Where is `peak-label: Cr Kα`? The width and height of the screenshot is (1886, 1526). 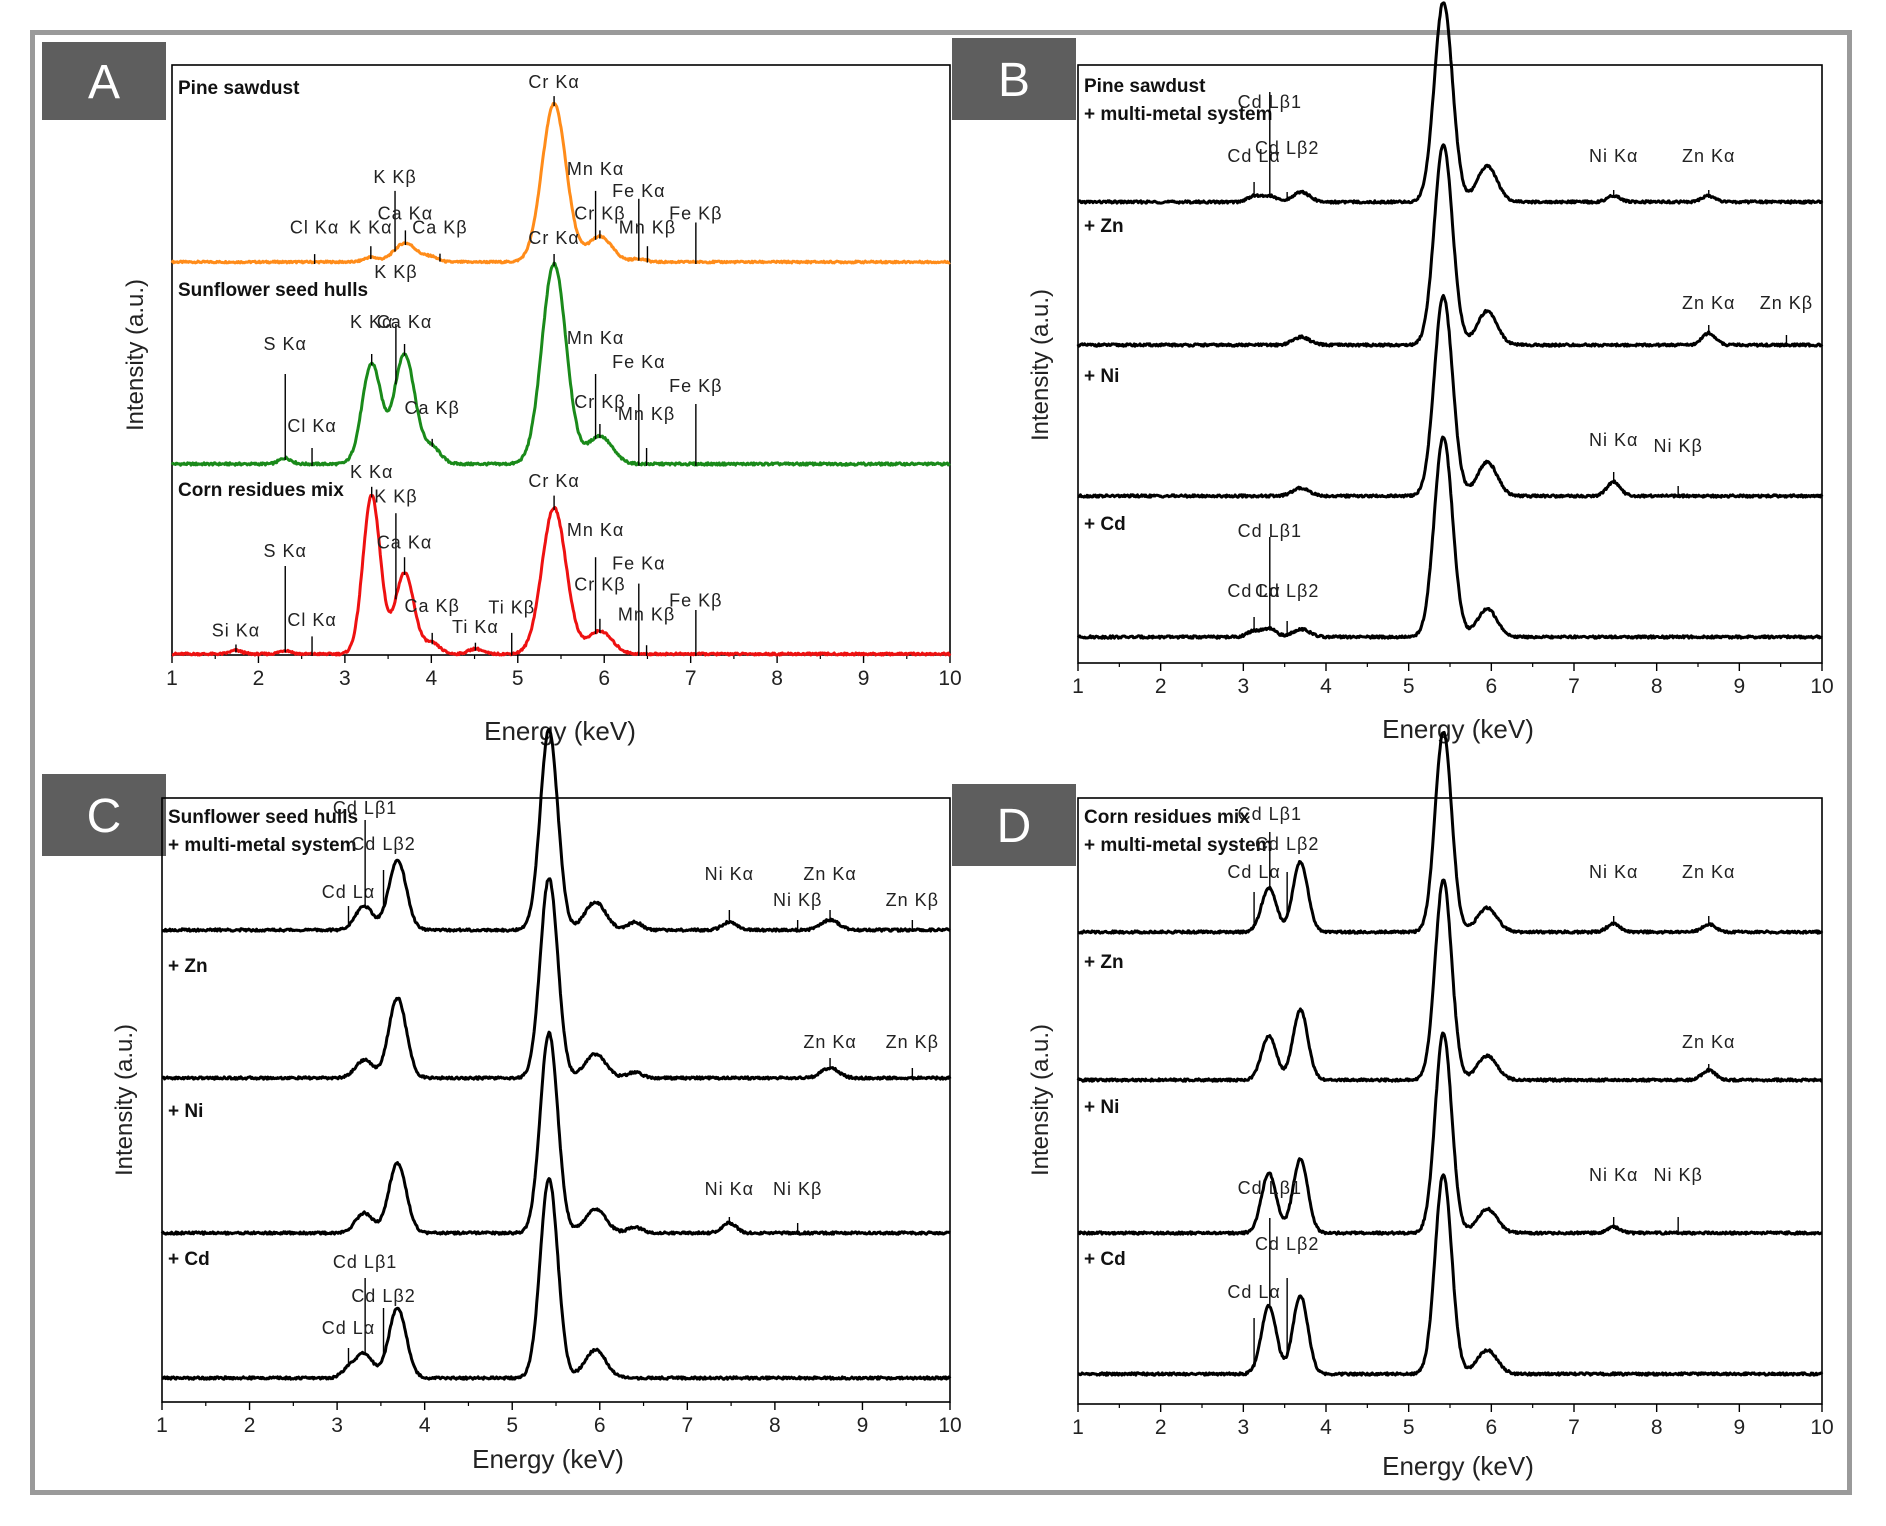
peak-label: Cr Kα is located at coordinates (553, 238).